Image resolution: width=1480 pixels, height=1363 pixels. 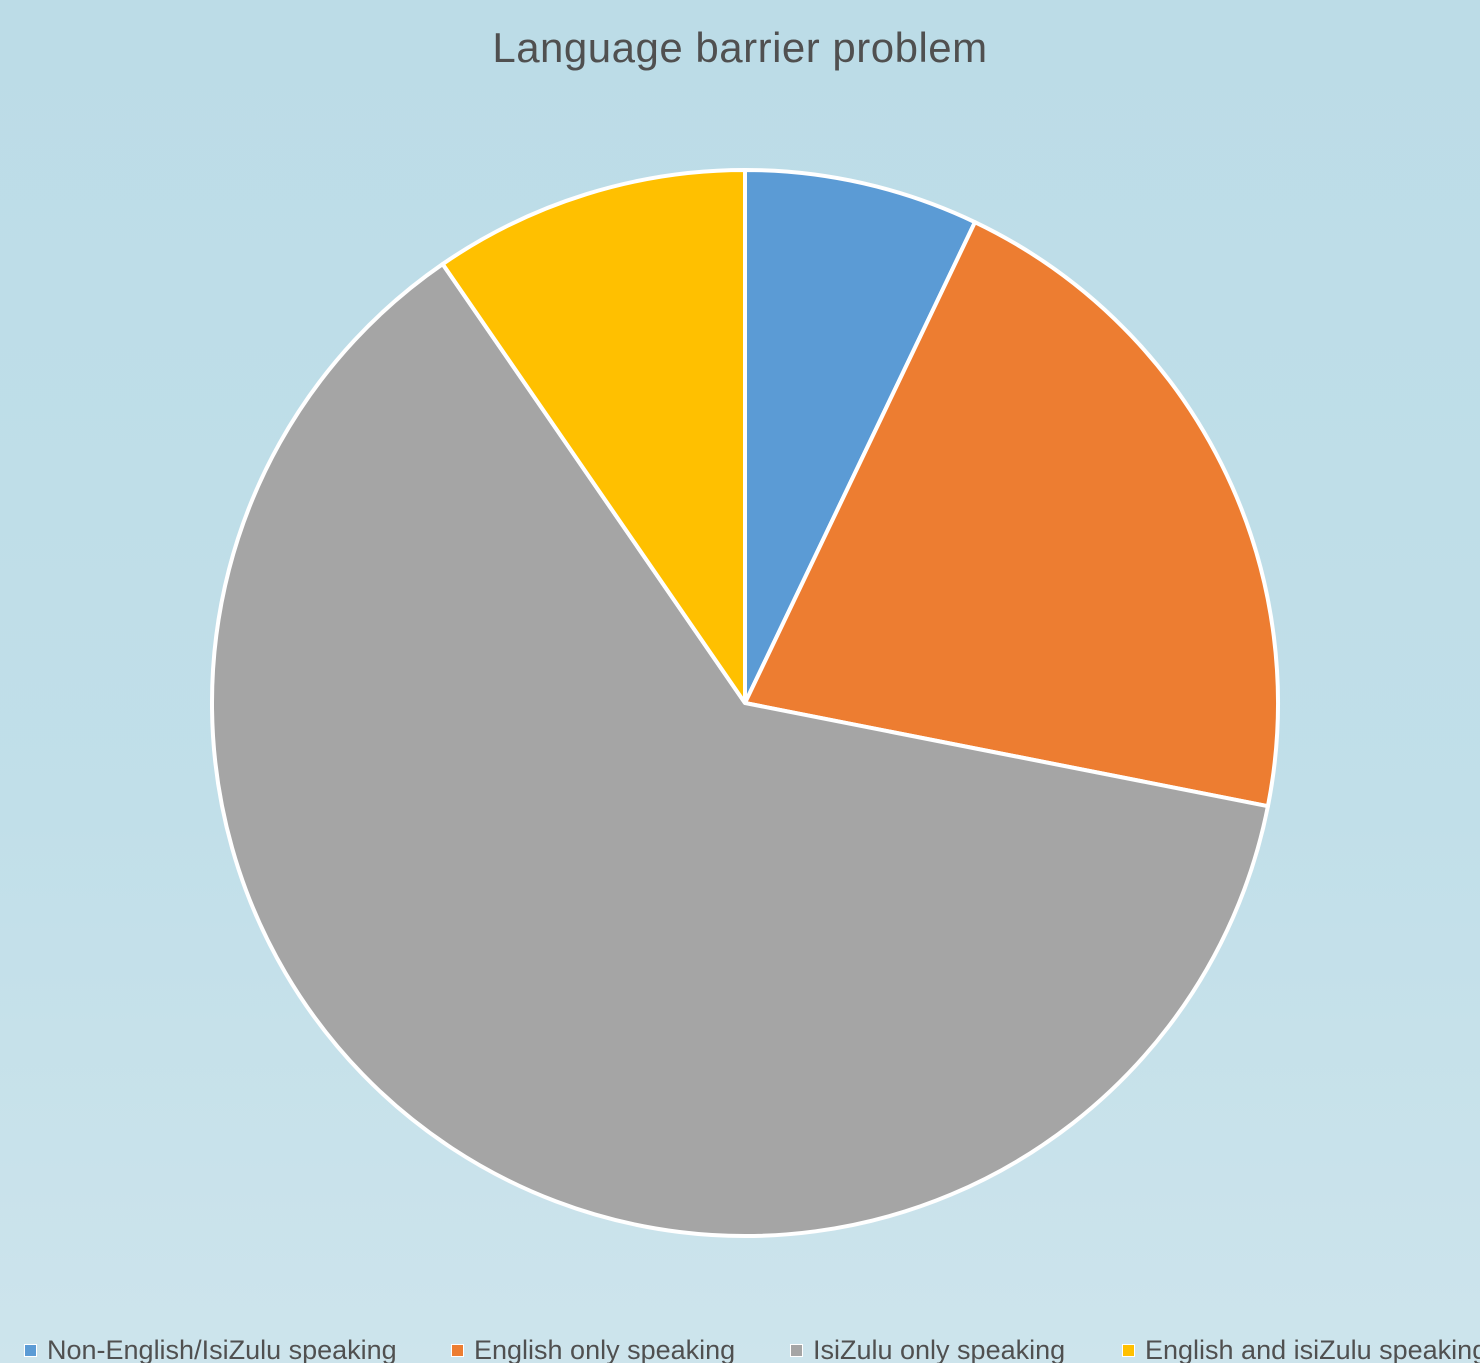 I want to click on chart-title: Language barrier problem, so click(x=740, y=47).